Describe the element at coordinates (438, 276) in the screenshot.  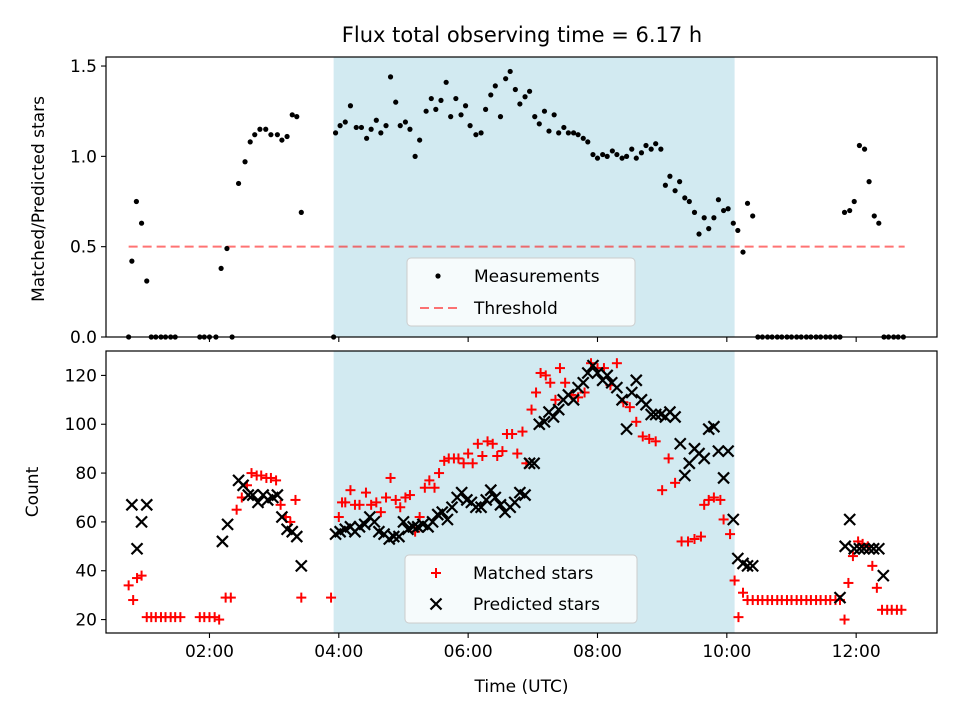
I see `legend-measurements-marker` at that location.